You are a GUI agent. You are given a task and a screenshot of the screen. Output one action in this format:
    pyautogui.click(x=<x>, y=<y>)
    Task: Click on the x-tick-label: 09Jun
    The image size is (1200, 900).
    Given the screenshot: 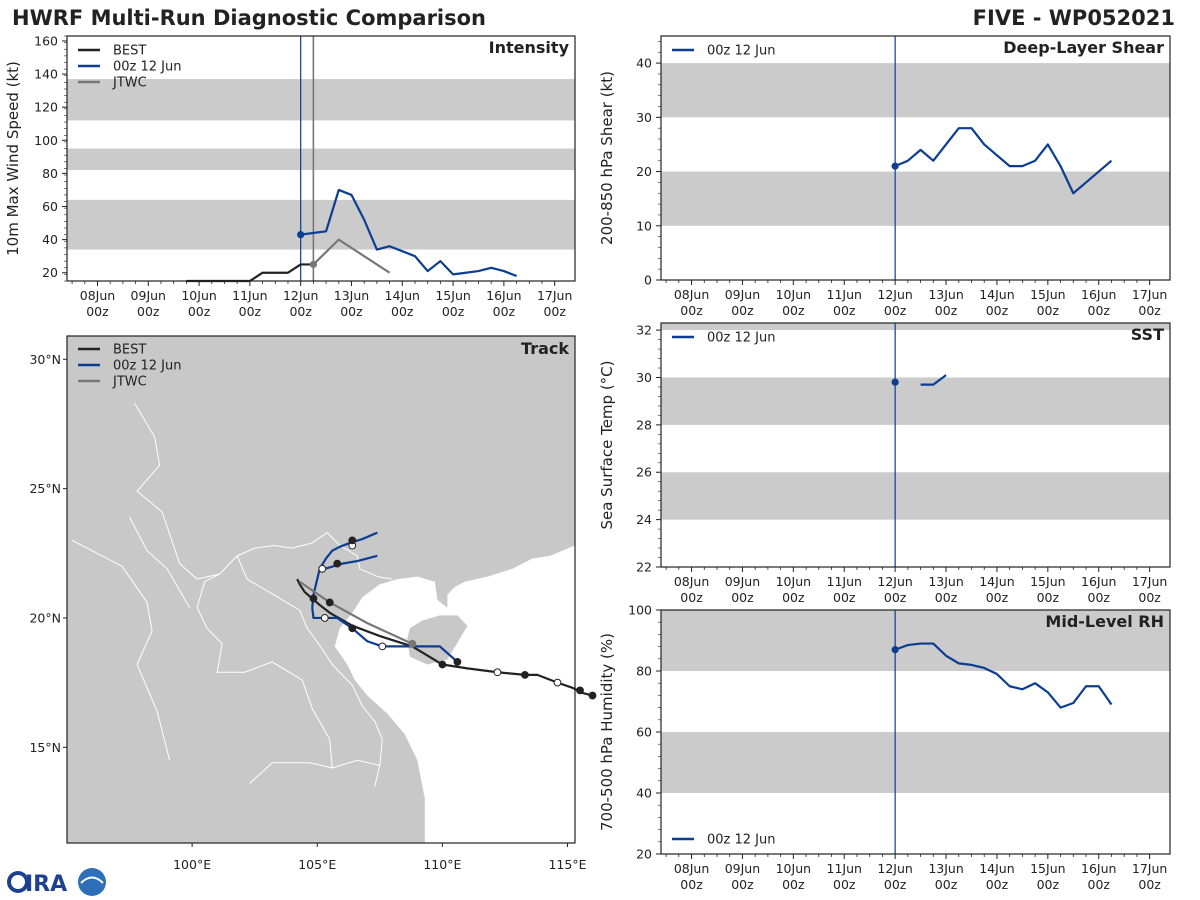 What is the action you would take?
    pyautogui.click(x=148, y=295)
    